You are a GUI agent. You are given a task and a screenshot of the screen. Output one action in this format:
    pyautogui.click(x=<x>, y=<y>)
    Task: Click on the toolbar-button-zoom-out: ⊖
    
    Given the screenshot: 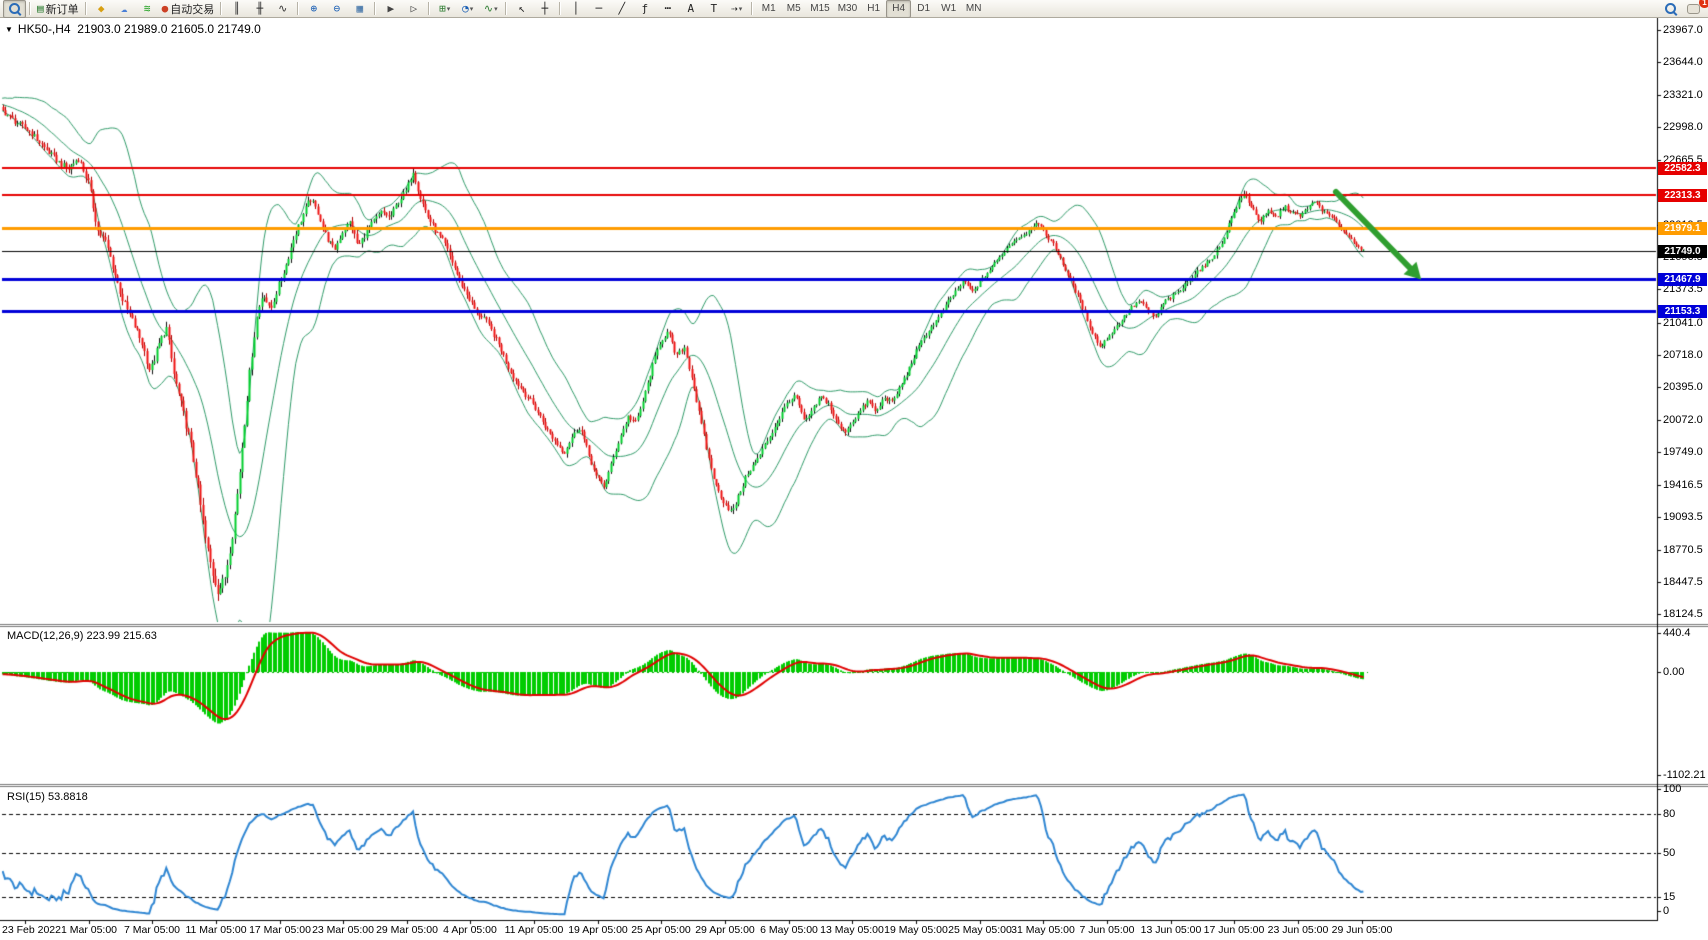 What is the action you would take?
    pyautogui.click(x=336, y=9)
    